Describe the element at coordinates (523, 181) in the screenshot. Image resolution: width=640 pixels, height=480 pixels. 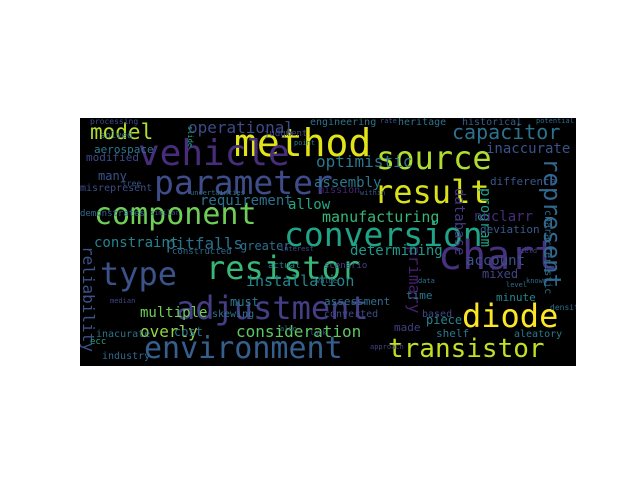
I see `cloud-word-difference: difference` at that location.